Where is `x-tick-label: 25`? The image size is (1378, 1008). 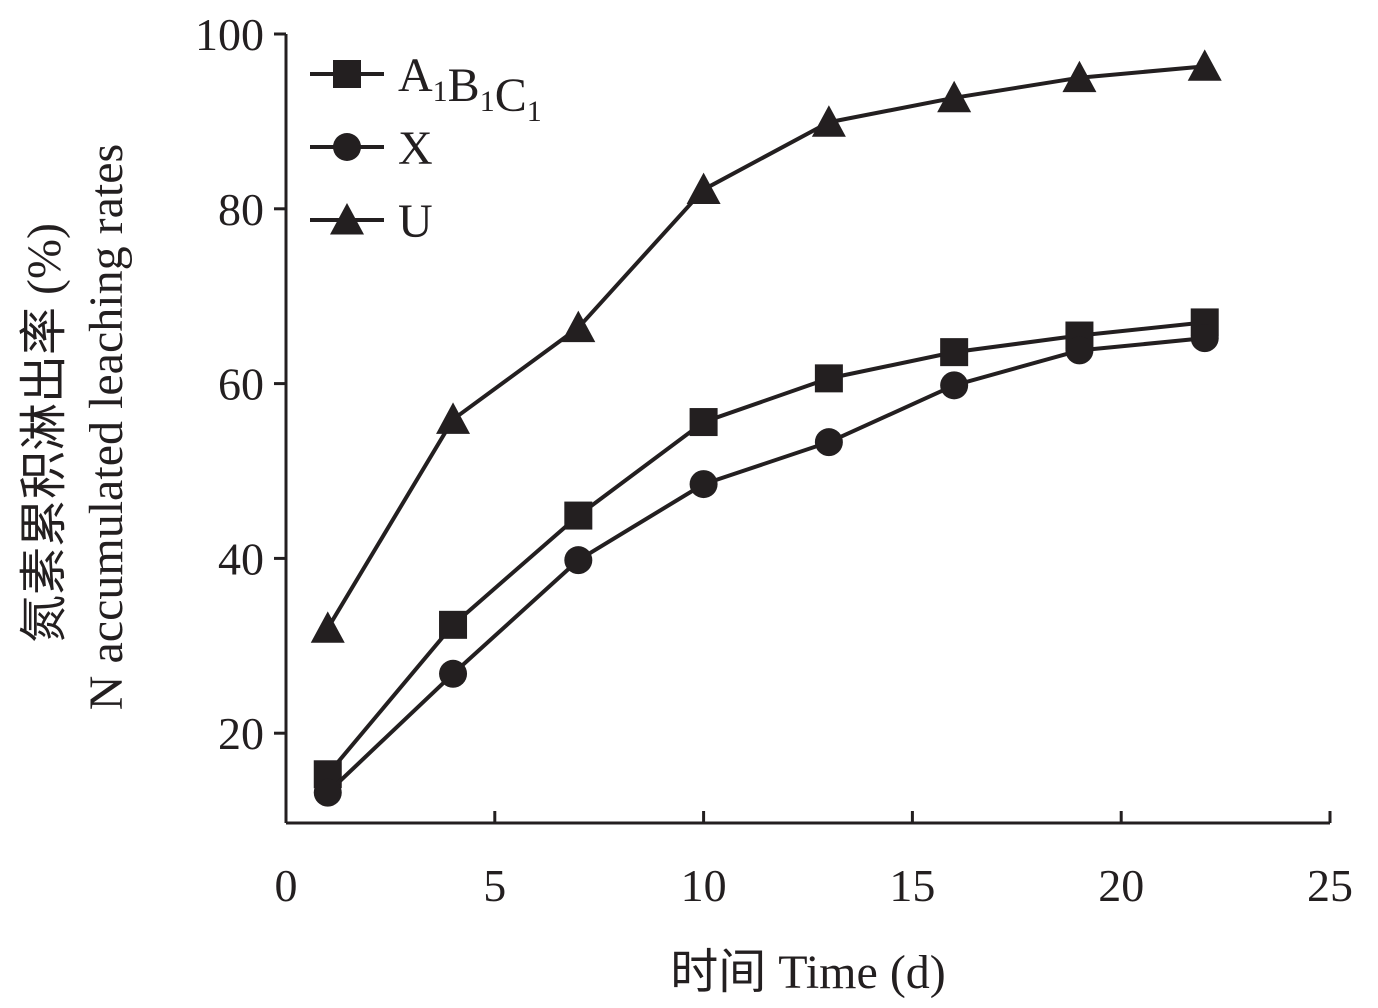 x-tick-label: 25 is located at coordinates (1330, 885).